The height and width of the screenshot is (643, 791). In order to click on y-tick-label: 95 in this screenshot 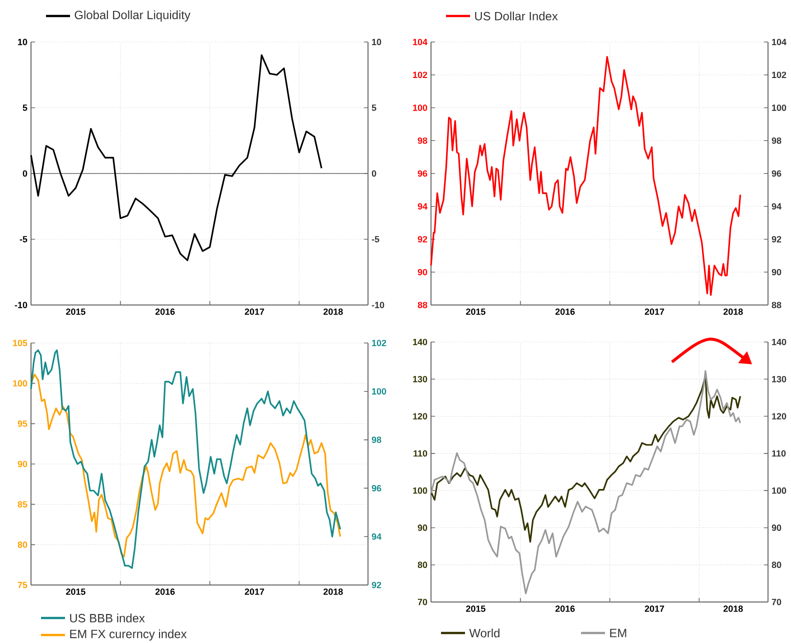, I will do `click(23, 423)`.